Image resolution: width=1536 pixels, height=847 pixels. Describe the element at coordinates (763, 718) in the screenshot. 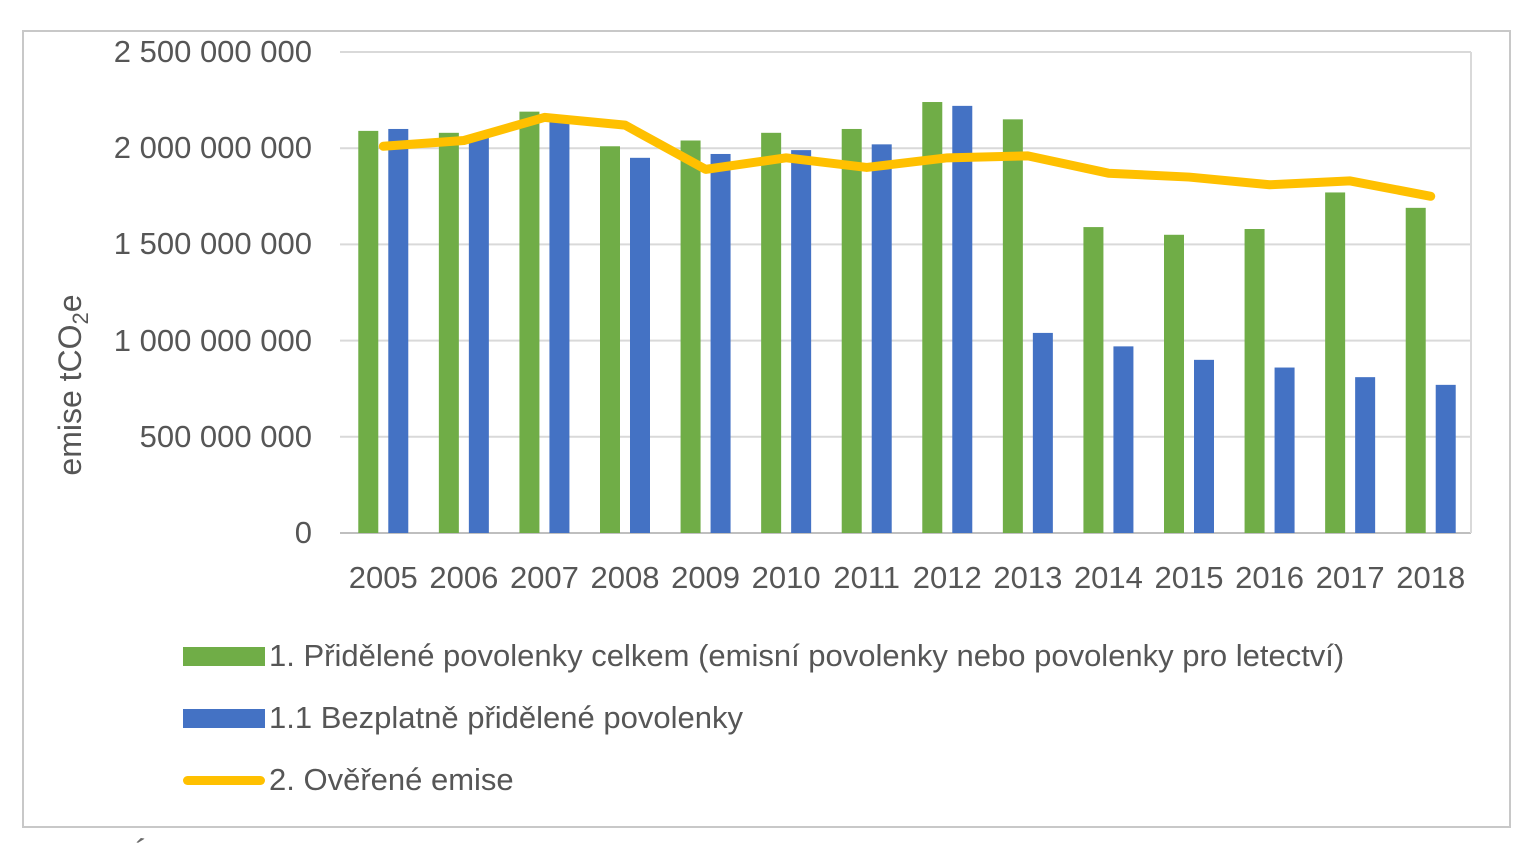

I see `legend-item-free: 1.1 Bezplatně přidělené povolenky` at that location.